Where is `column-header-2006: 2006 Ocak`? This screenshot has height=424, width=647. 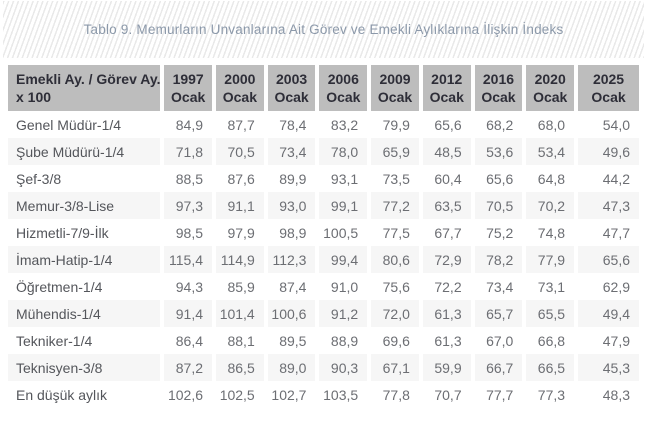 column-header-2006: 2006 Ocak is located at coordinates (343, 88).